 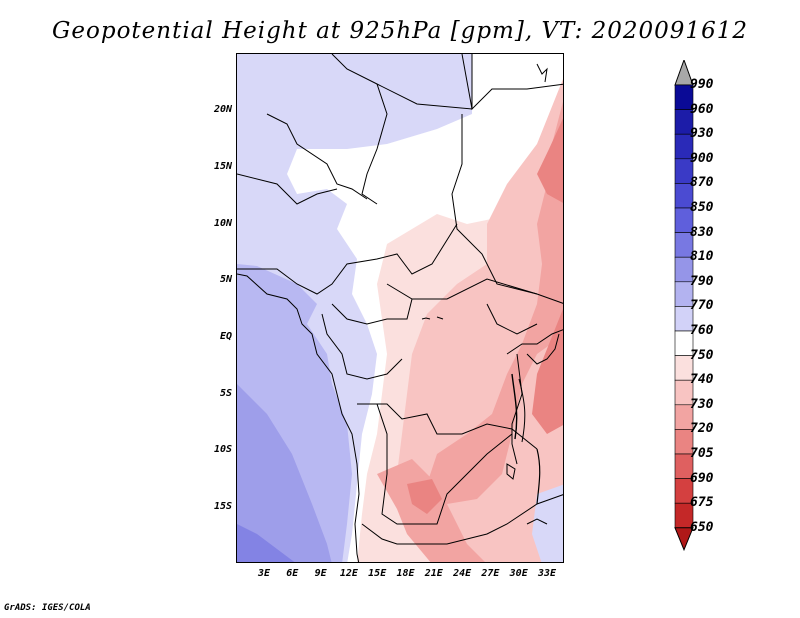 What do you see at coordinates (702, 207) in the screenshot?
I see `legend-level-label: 850` at bounding box center [702, 207].